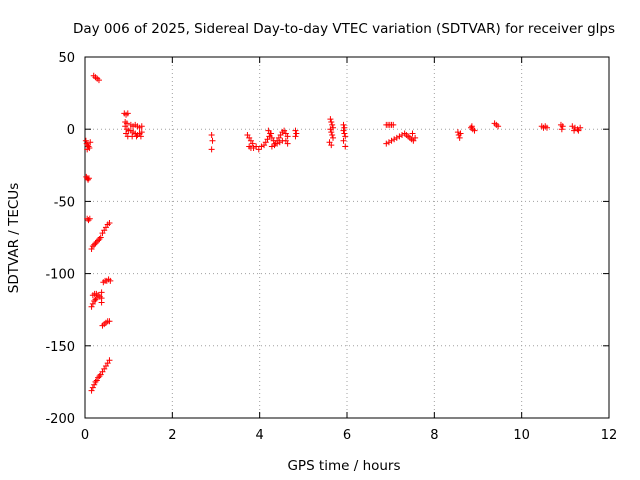 This screenshot has height=480, width=640. Describe the element at coordinates (60, 419) in the screenshot. I see `y-tick-label: -200` at that location.